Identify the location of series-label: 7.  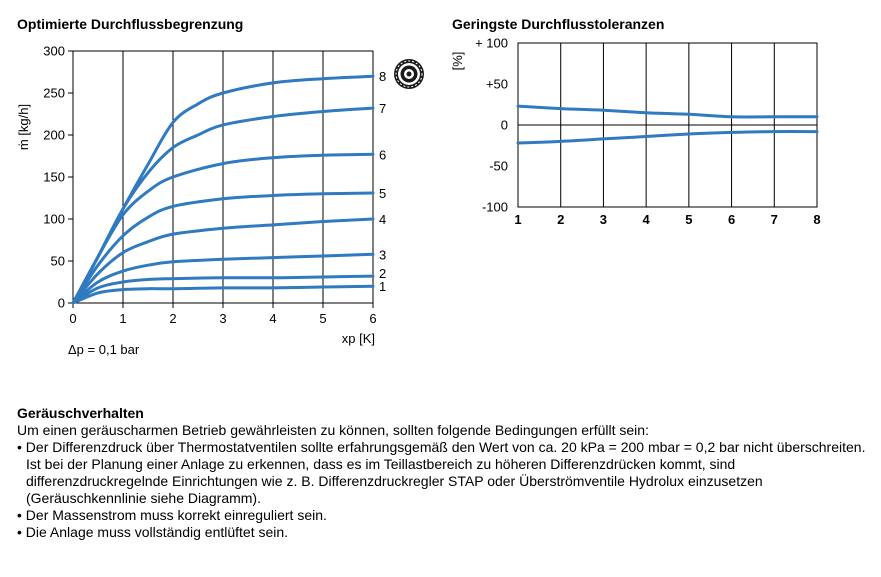
(382, 108).